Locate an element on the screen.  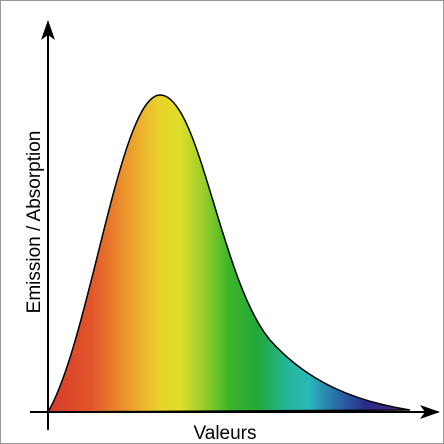
x-axis-label: Valeurs is located at coordinates (224, 433).